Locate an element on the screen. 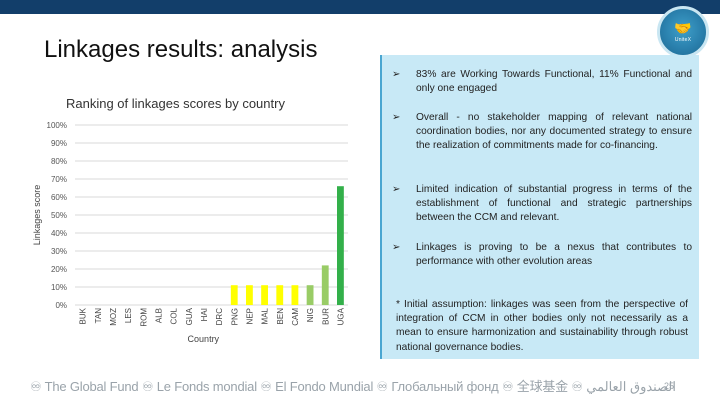  logo-text: UniteX is located at coordinates (683, 40).